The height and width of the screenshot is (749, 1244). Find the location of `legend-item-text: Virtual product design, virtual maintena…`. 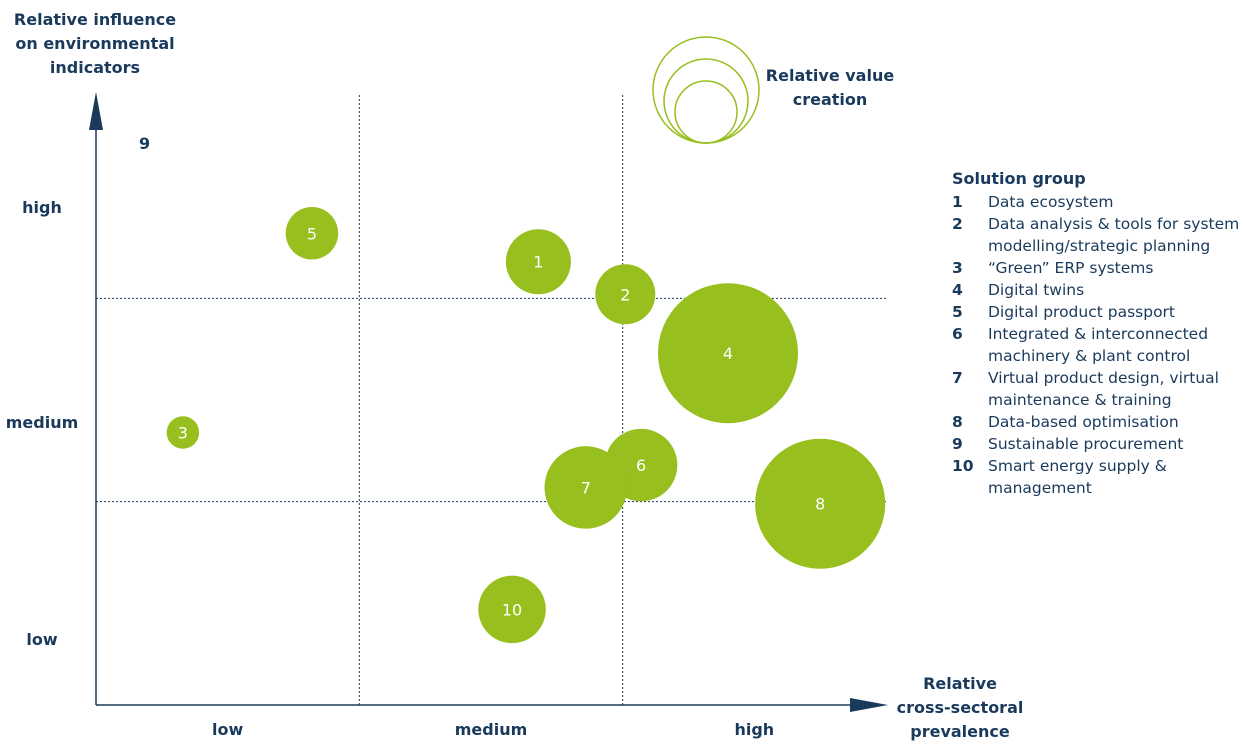

legend-item-text: Virtual product design, virtual maintena… is located at coordinates (1103, 389).